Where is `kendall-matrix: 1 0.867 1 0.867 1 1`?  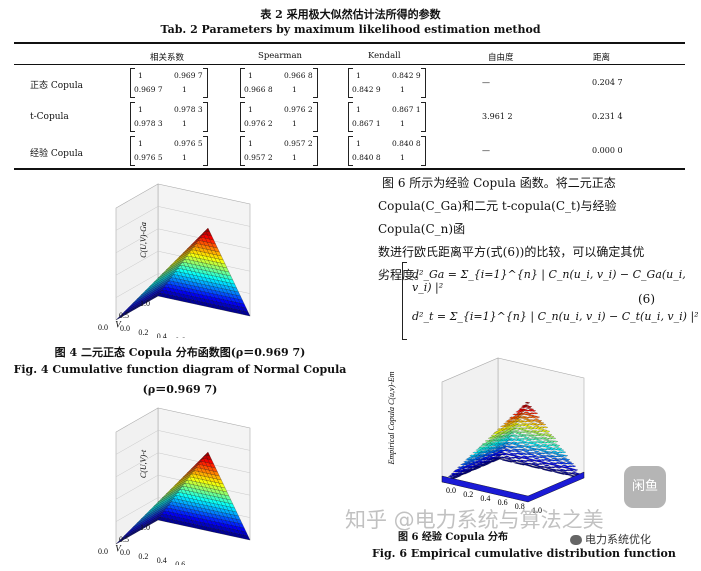 kendall-matrix: 1 0.867 1 0.867 1 1 is located at coordinates (387, 117).